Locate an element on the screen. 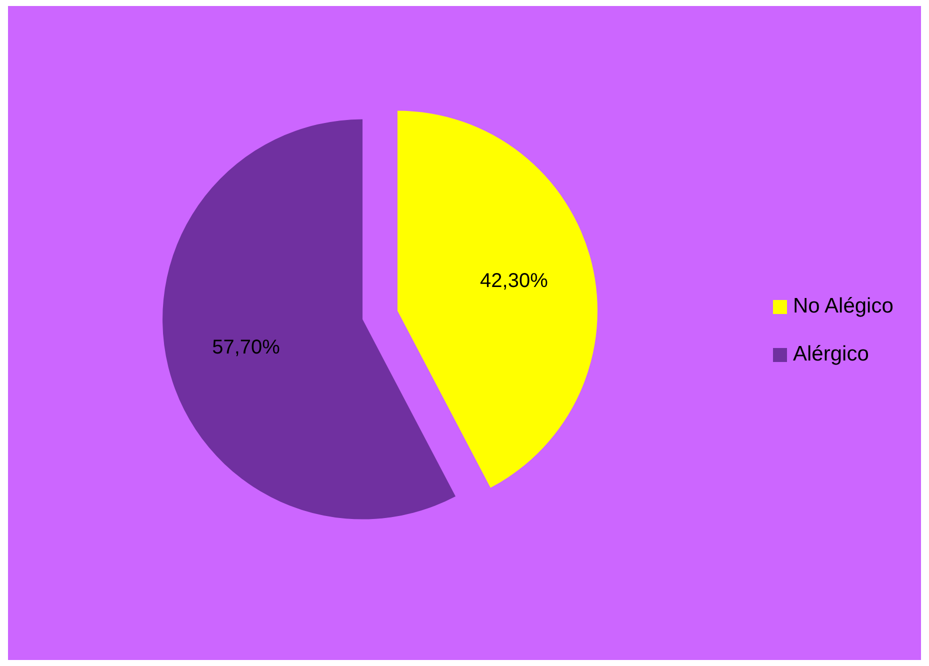  data-label: 57,70% is located at coordinates (246, 347).